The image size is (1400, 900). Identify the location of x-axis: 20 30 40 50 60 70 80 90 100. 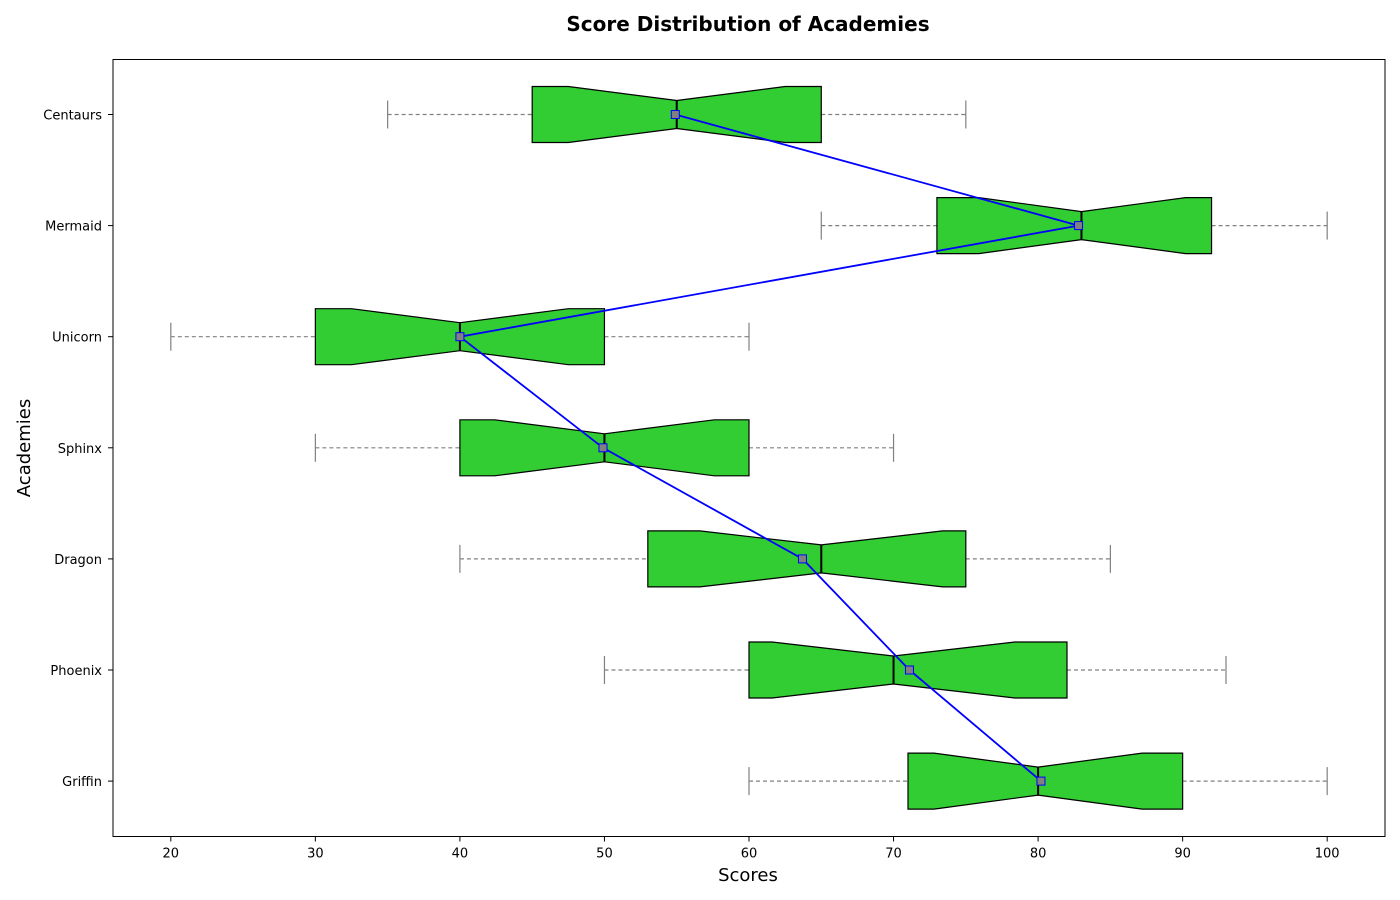
(751, 849).